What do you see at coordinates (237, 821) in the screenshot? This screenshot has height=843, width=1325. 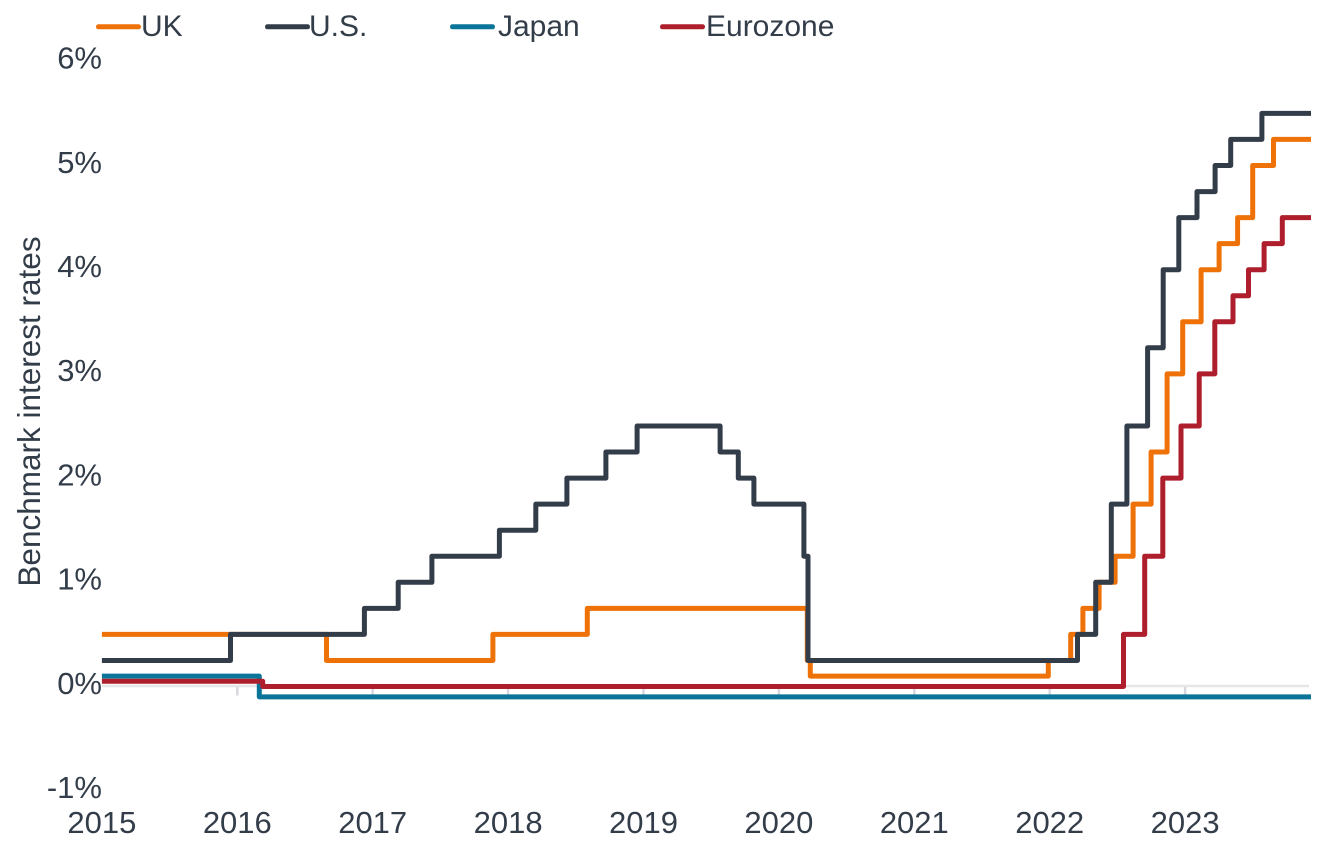 I see `svg-text: 2016` at bounding box center [237, 821].